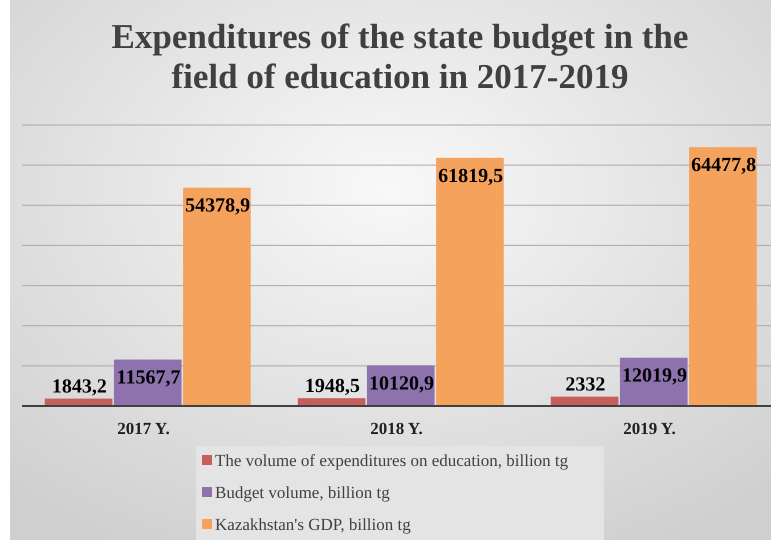 This screenshot has width=771, height=540. What do you see at coordinates (392, 460) in the screenshot?
I see `legend-label: The volume of expenditures on education, billion tg` at bounding box center [392, 460].